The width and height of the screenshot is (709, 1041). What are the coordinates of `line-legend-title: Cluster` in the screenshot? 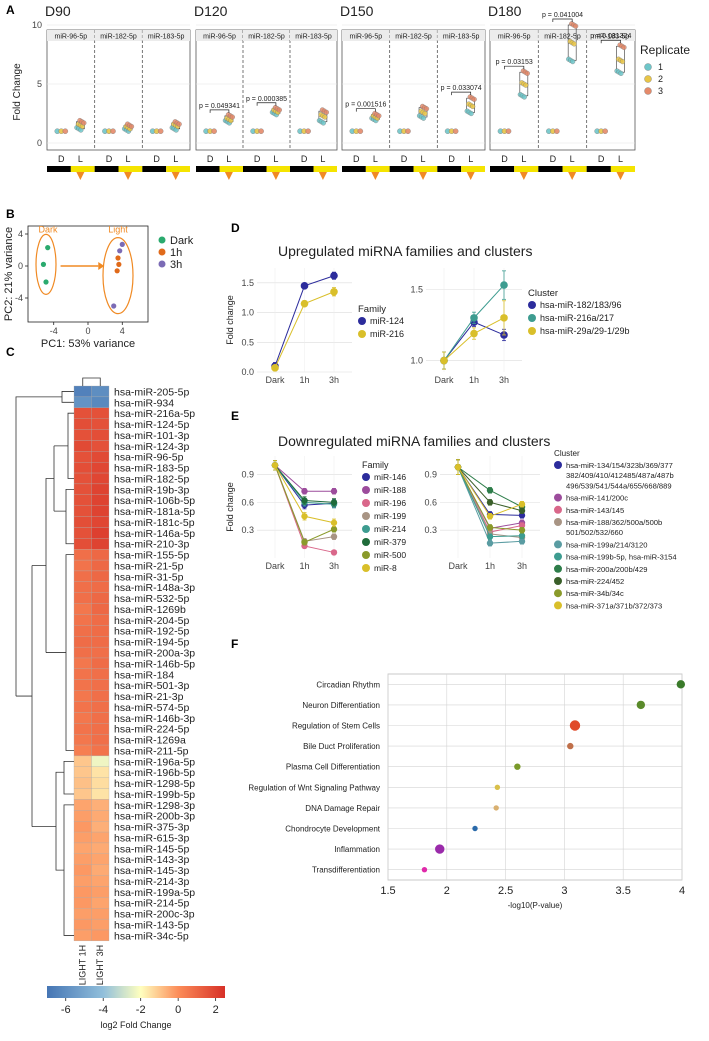 It's located at (543, 293).